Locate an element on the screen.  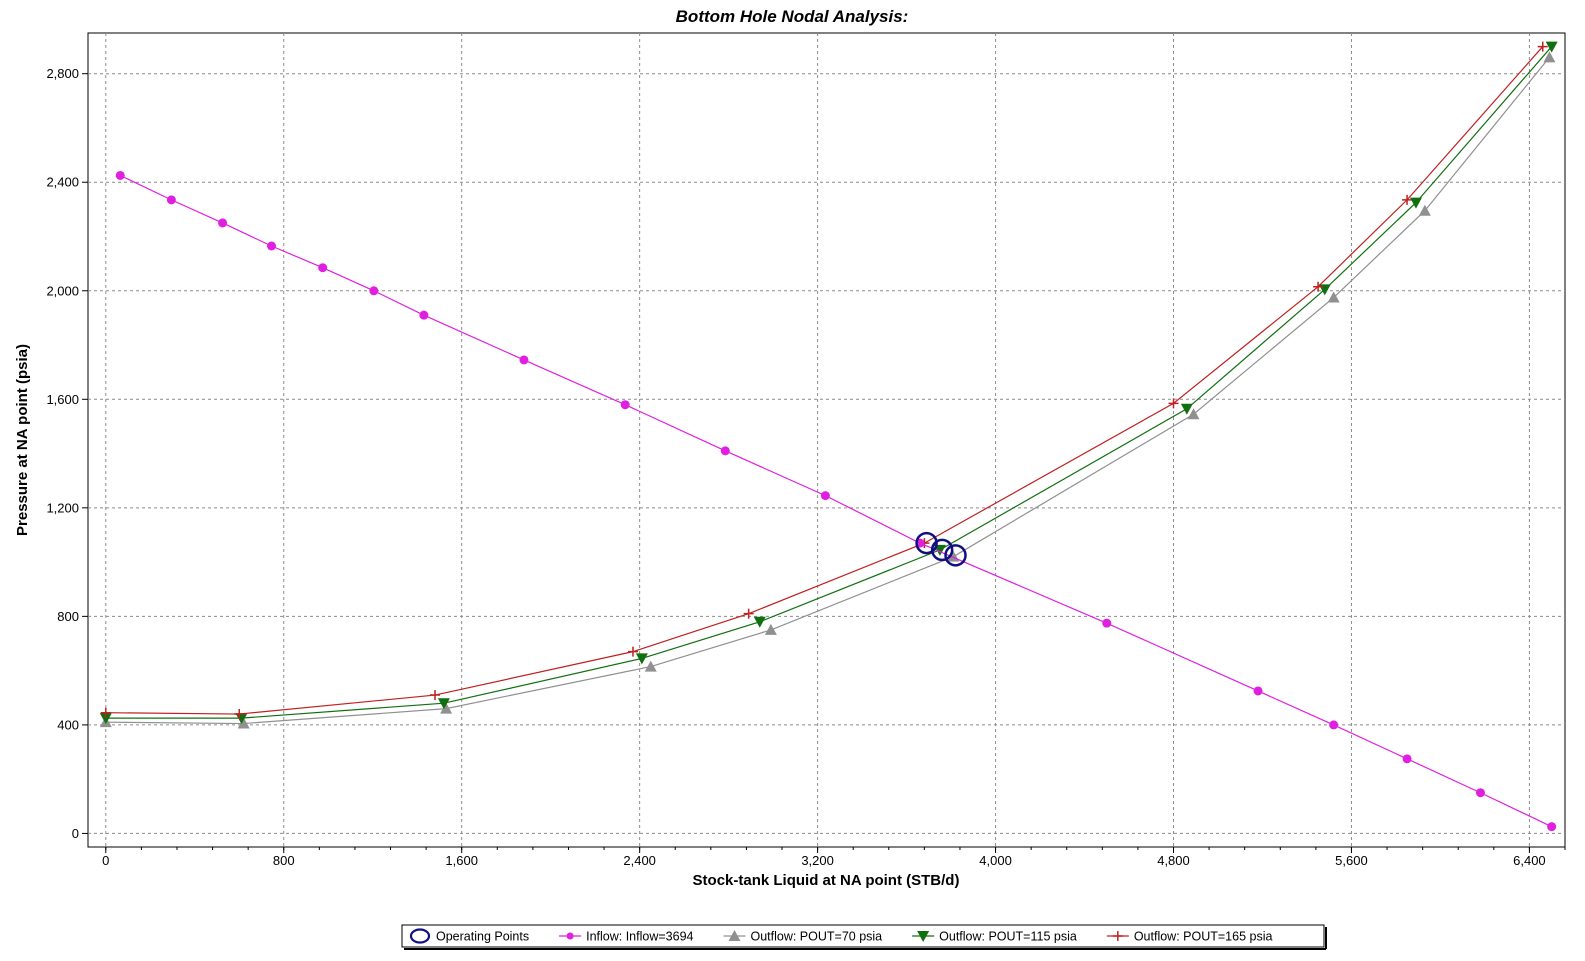
x-tick-label: 4,800 is located at coordinates (1173, 860).